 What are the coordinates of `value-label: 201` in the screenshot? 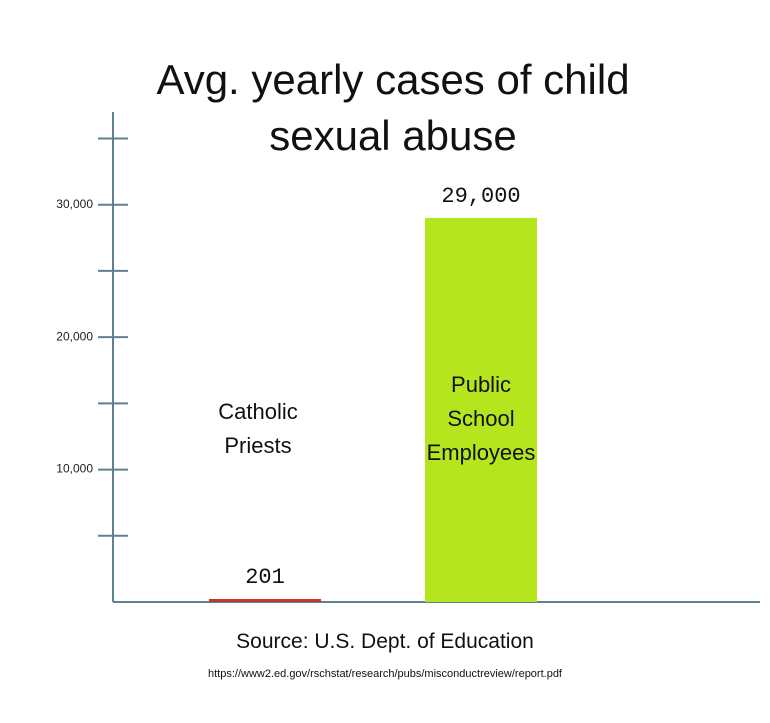 It's located at (265, 577).